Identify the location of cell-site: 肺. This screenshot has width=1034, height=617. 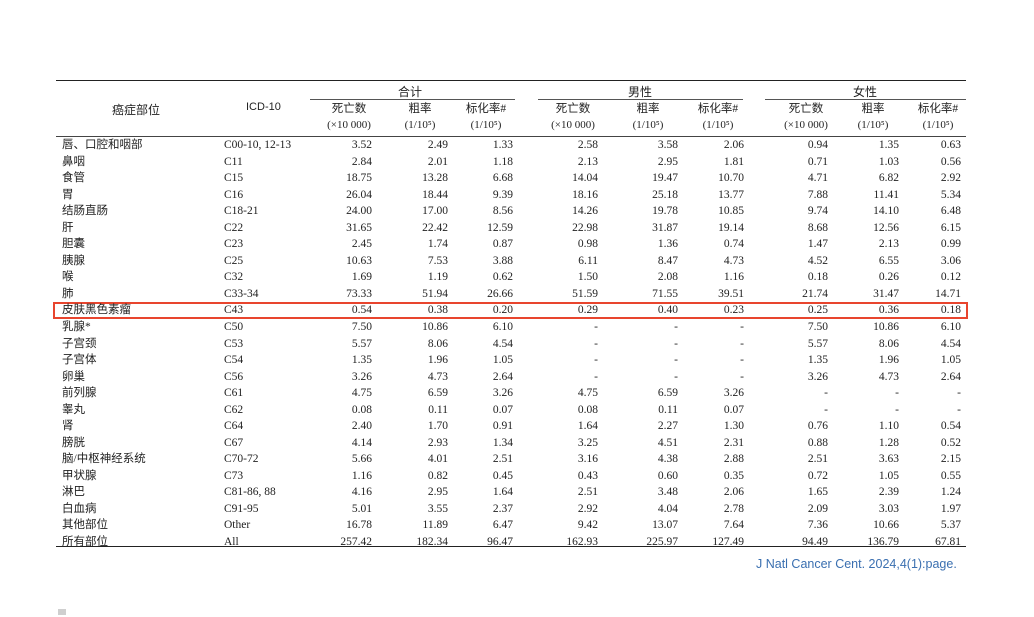
(68, 293).